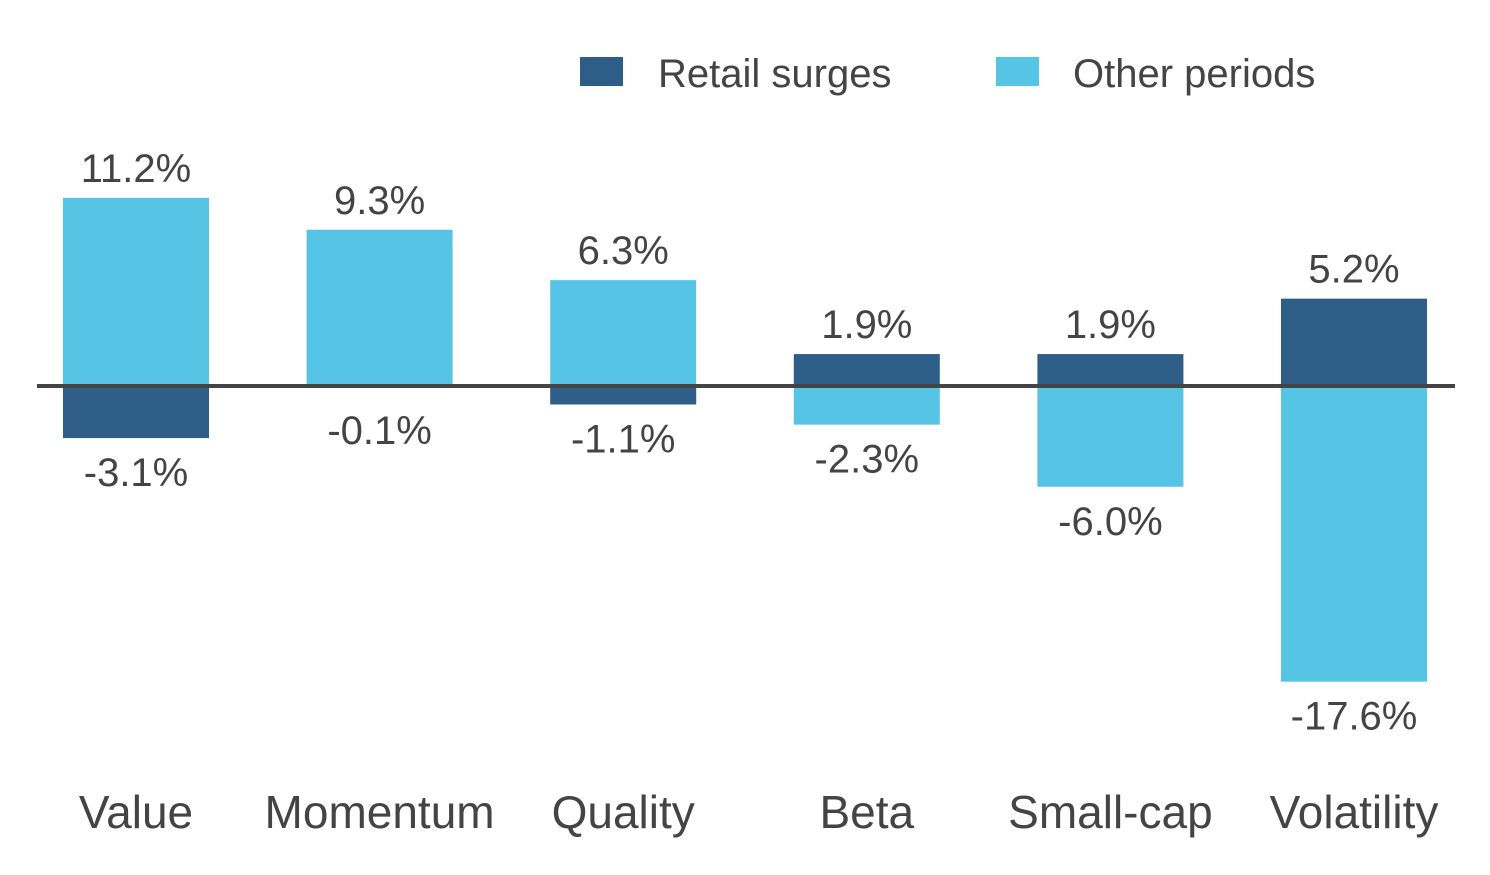  What do you see at coordinates (623, 439) in the screenshot?
I see `value-label-bottom: -1.1%` at bounding box center [623, 439].